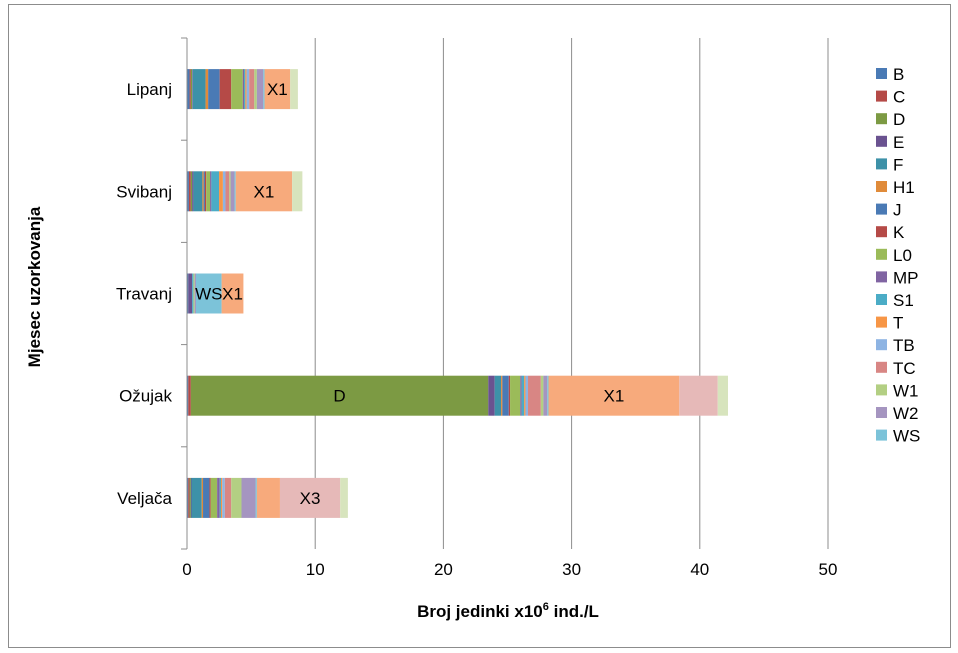 The width and height of the screenshot is (958, 653). What do you see at coordinates (208, 294) in the screenshot?
I see `data-label: WS` at bounding box center [208, 294].